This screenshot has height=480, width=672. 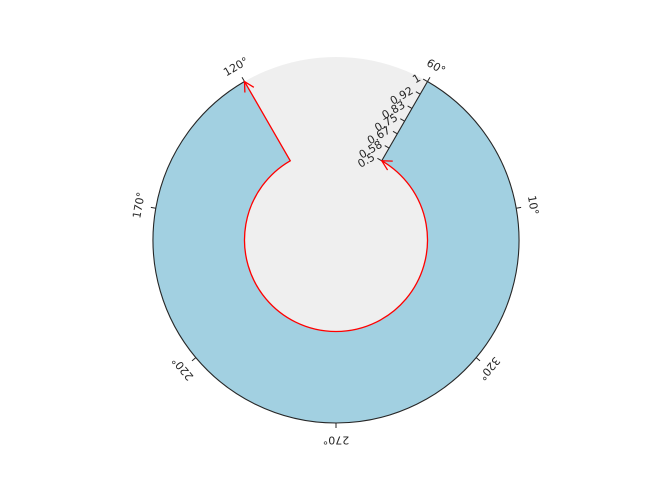 I want to click on theta-tick-label-1: 60°, so click(x=435, y=66).